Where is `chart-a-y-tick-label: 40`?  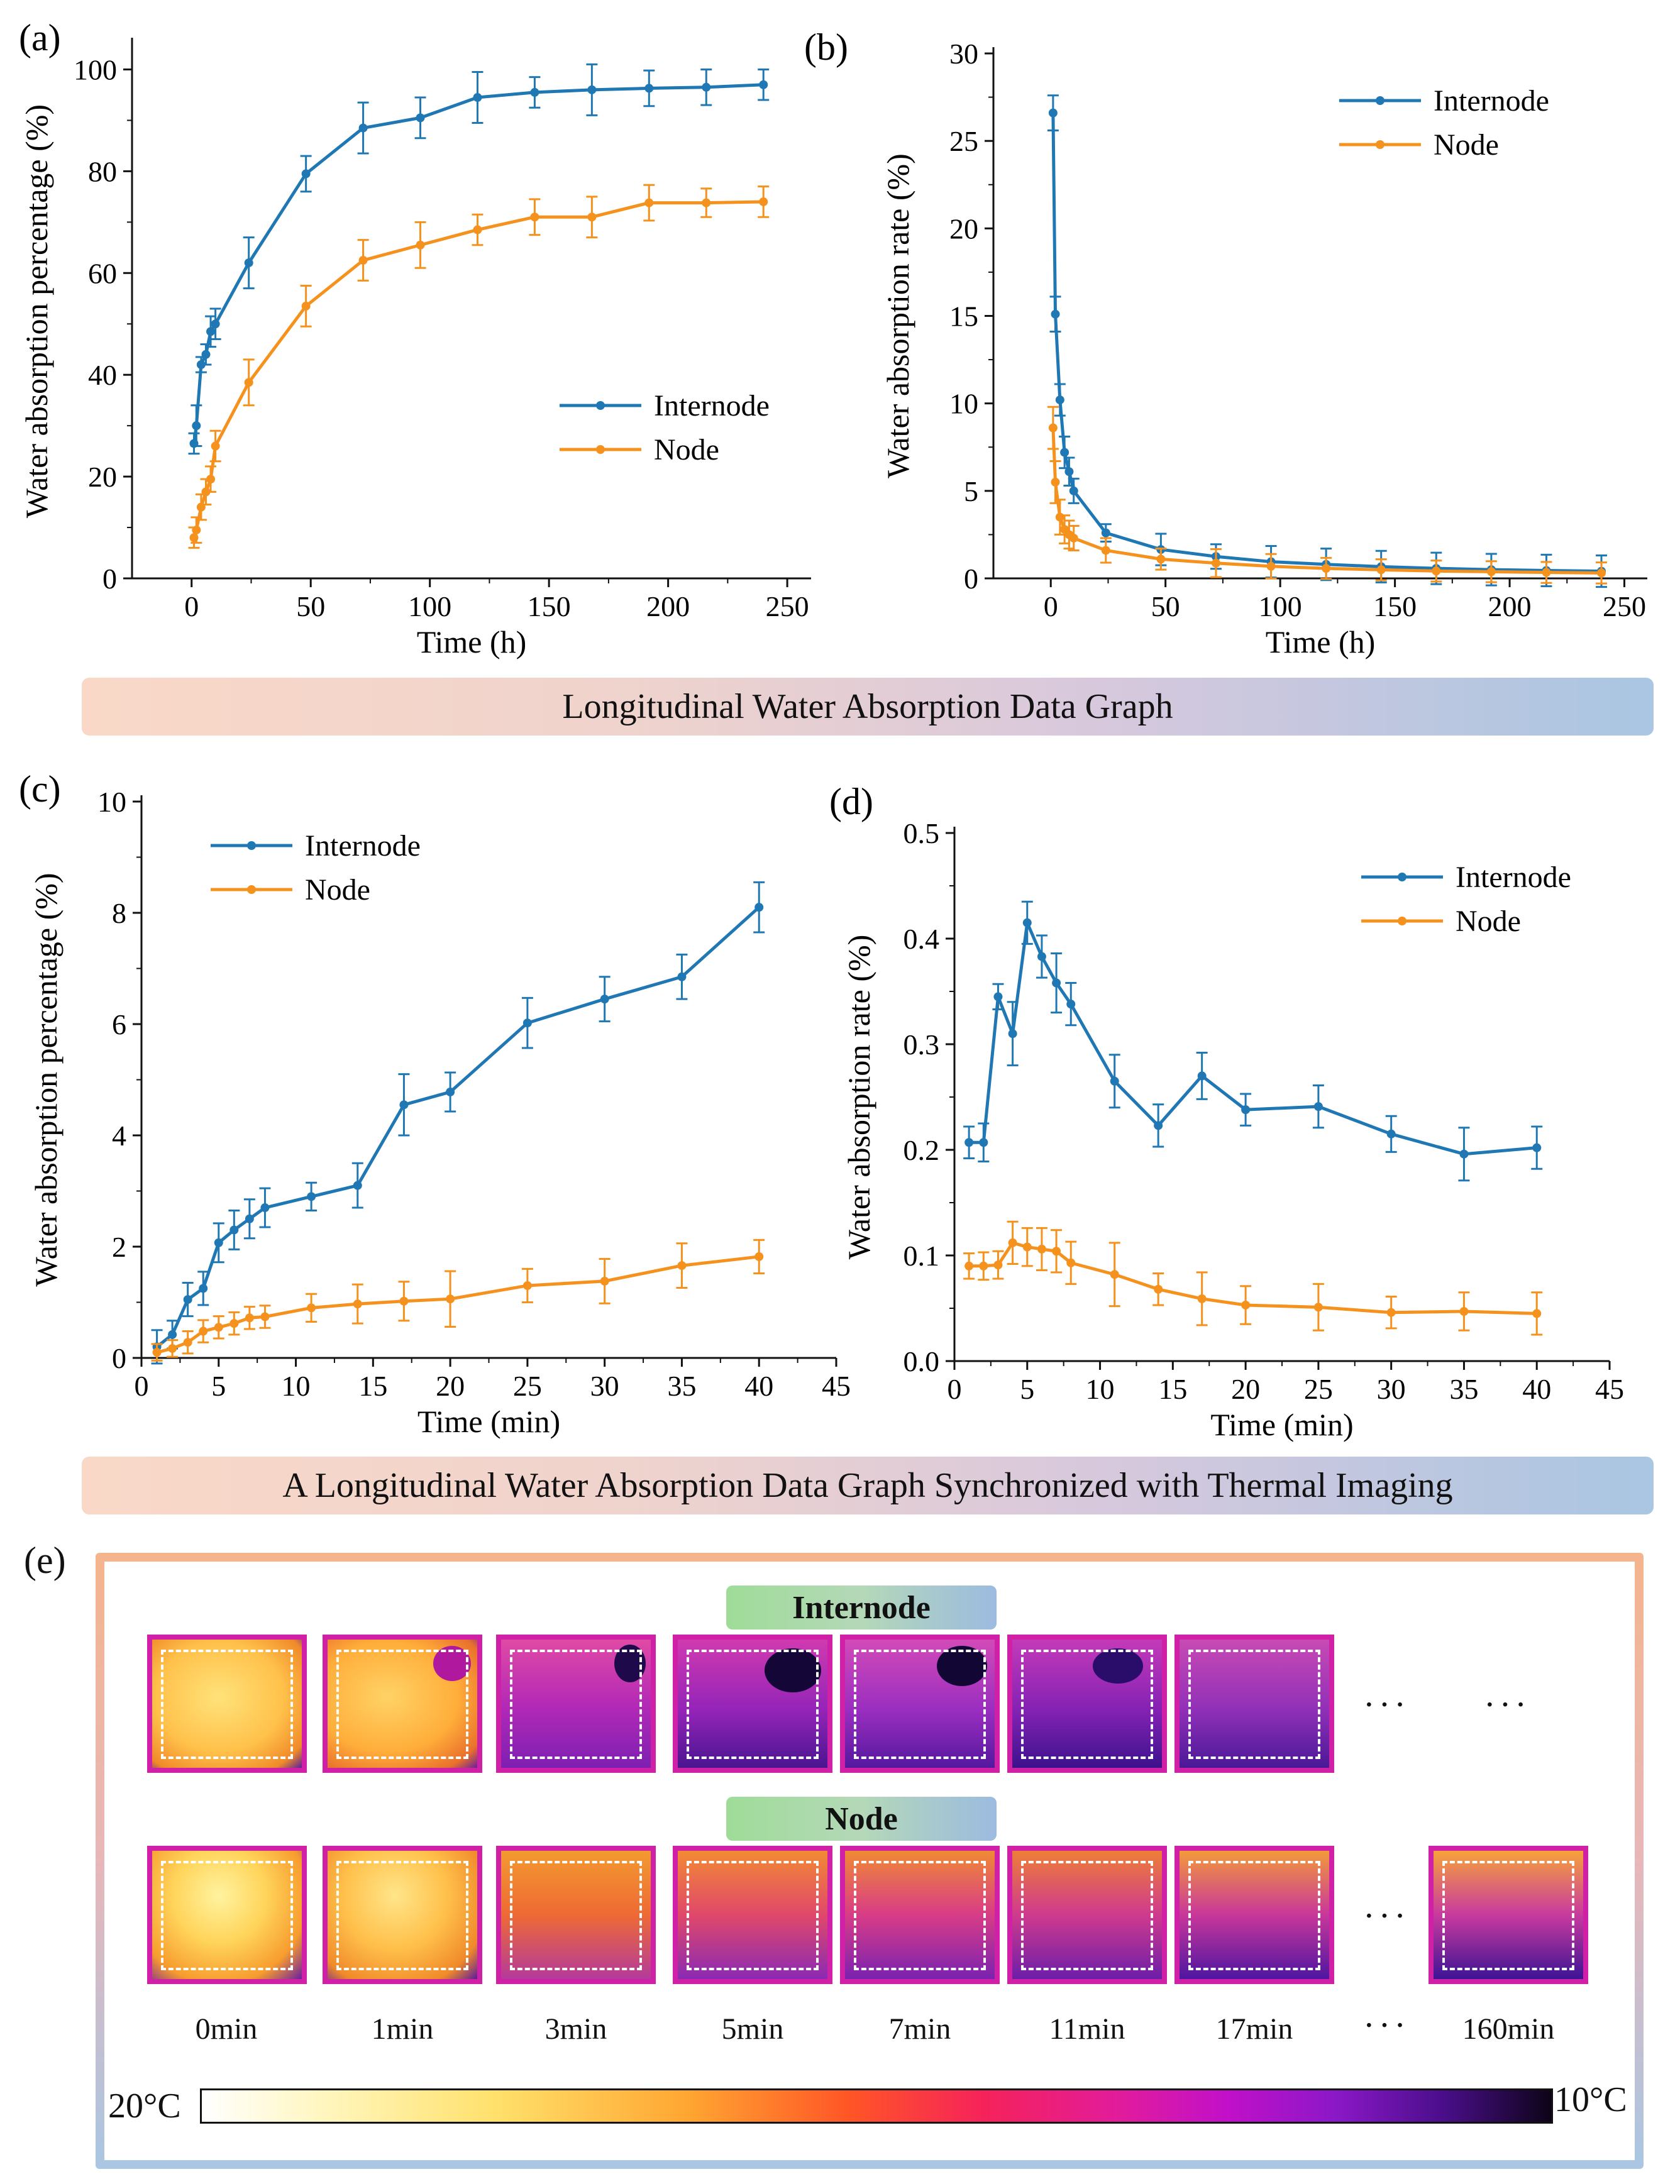 chart-a-y-tick-label: 40 is located at coordinates (102, 375).